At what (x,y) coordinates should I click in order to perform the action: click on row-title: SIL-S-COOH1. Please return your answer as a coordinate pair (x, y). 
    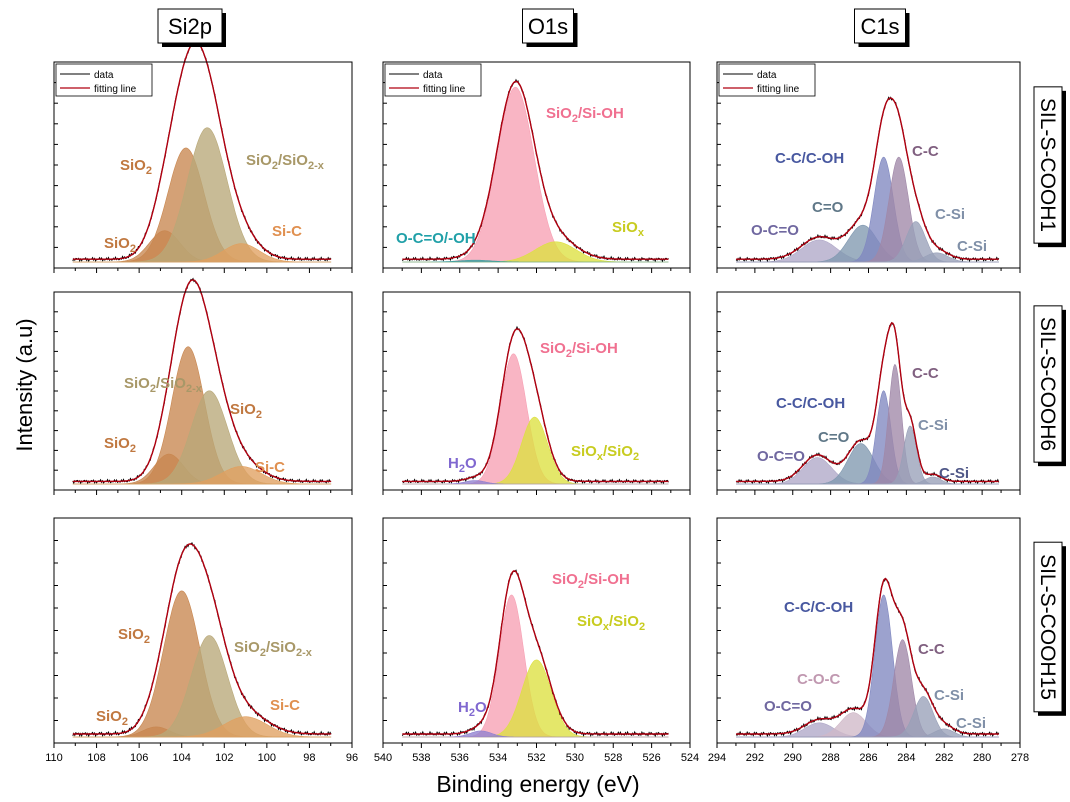
    Looking at the image, I should click on (1047, 165).